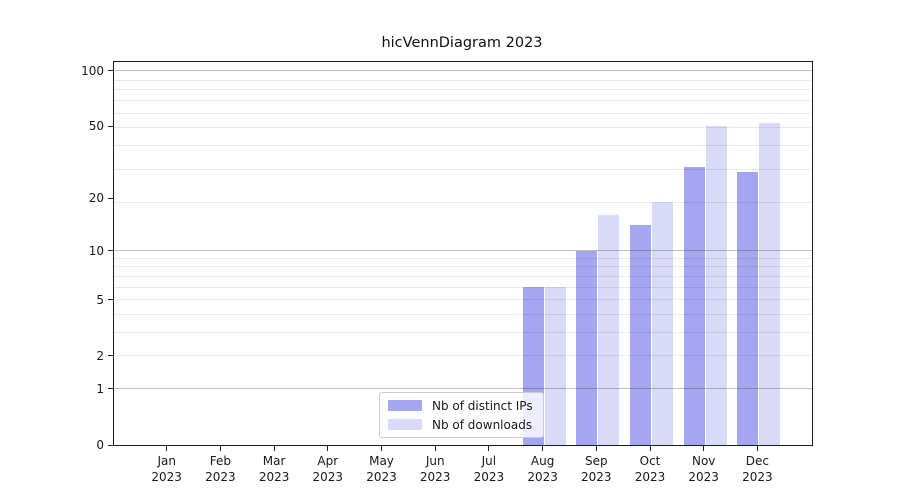  Describe the element at coordinates (96, 250) in the screenshot. I see `y-tick-label: 10` at that location.